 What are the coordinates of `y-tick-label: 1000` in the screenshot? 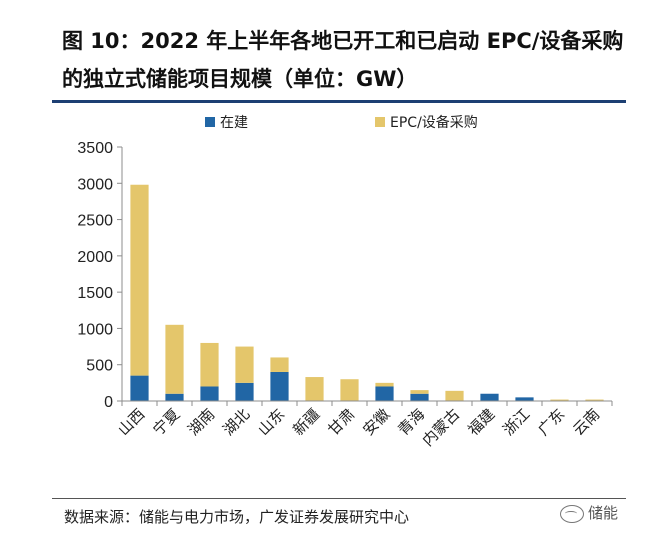 It's located at (95, 329).